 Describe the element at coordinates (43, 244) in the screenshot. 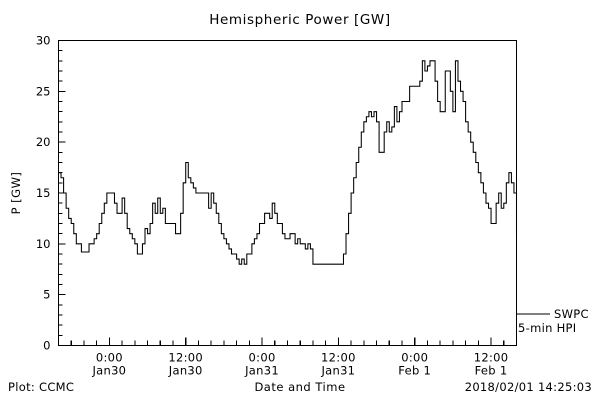

I see `y-tick-label: 10` at that location.